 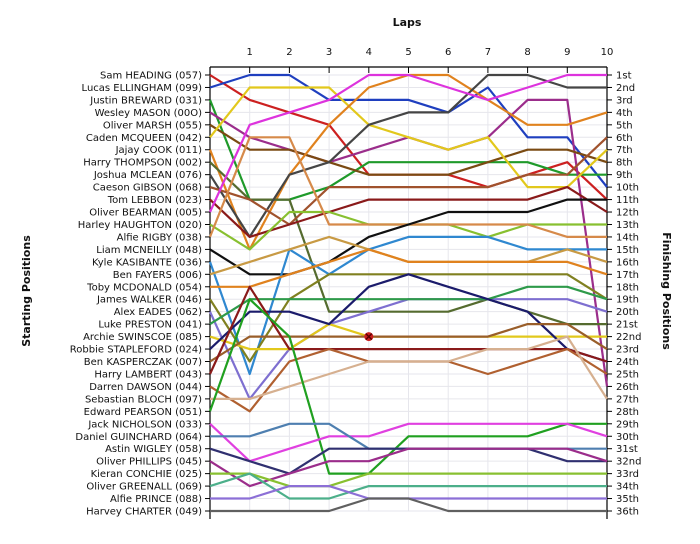 I want to click on driver-label: Harry THOMPSON (002), so click(x=142, y=163).